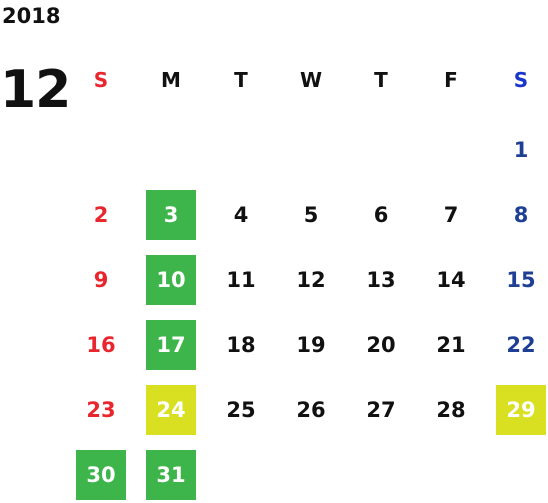 Image resolution: width=548 pixels, height=503 pixels. Describe the element at coordinates (171, 410) in the screenshot. I see `day-cell-24: 24` at that location.